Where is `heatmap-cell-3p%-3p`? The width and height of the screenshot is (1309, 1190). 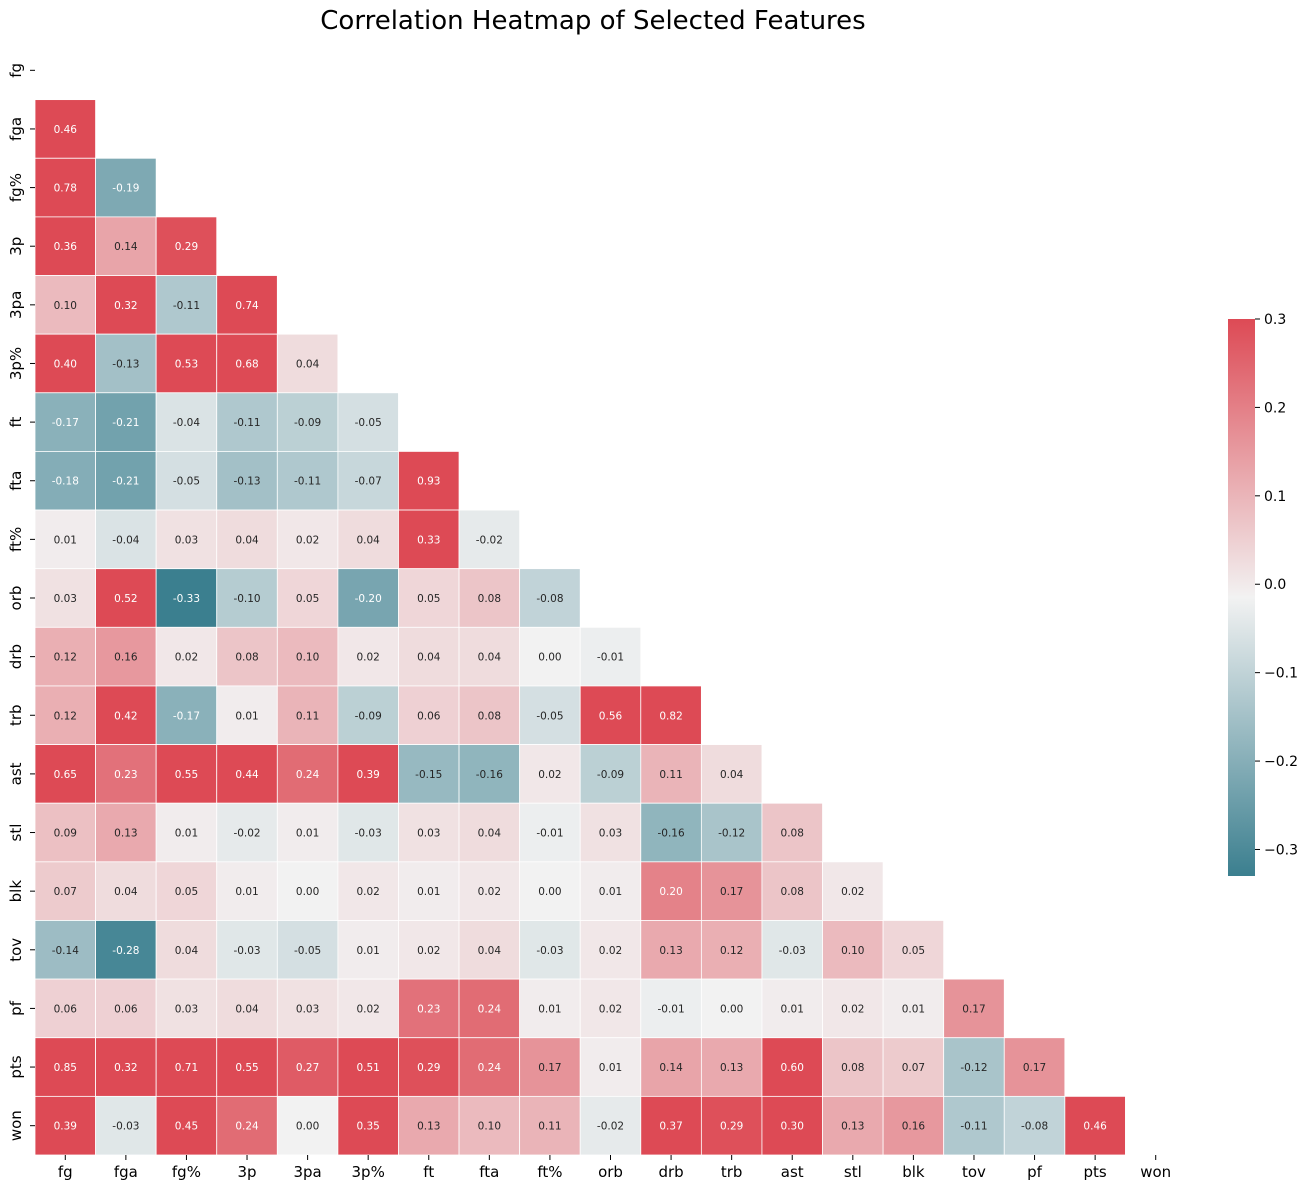
heatmap-cell-3p%-3p is located at coordinates (247, 363).